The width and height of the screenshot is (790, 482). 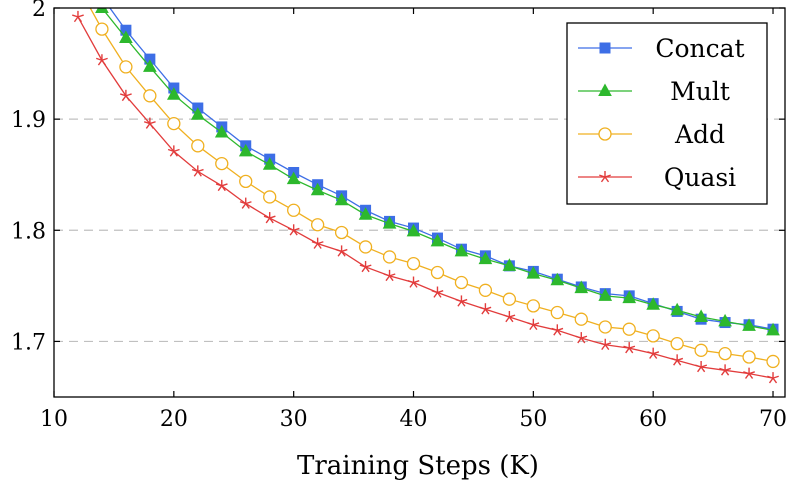 What do you see at coordinates (28, 120) in the screenshot?
I see `y-tick-label: 1.9` at bounding box center [28, 120].